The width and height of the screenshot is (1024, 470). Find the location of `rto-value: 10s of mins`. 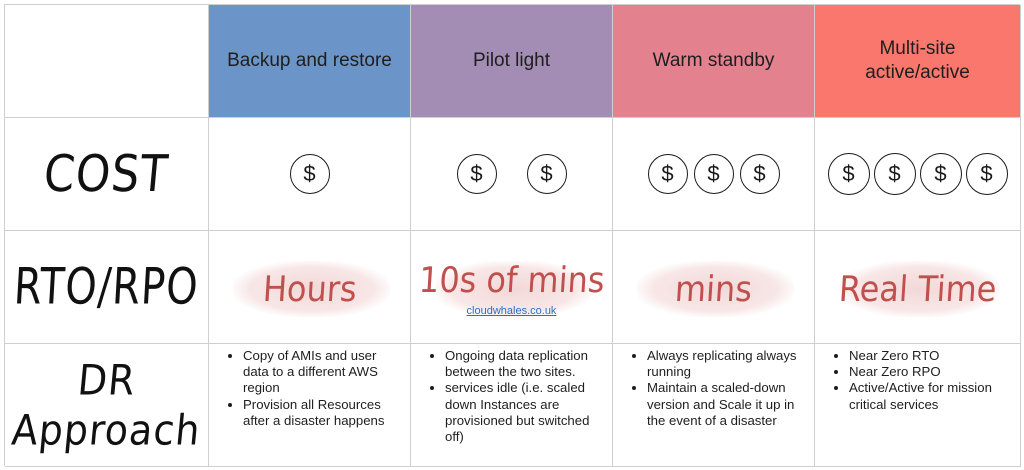

rto-value: 10s of mins is located at coordinates (511, 280).